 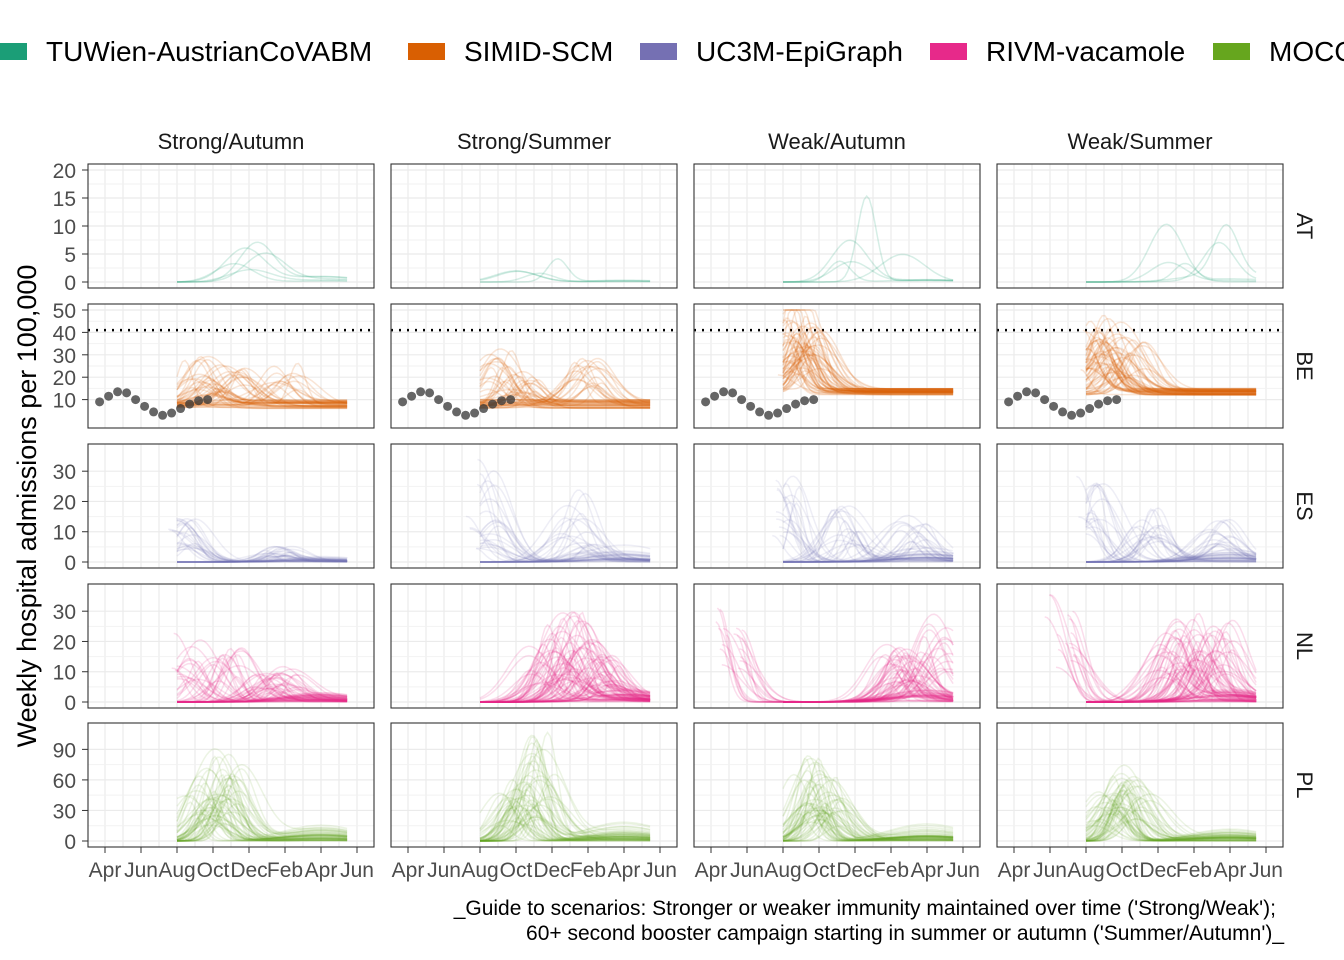 What do you see at coordinates (1014, 870) in the screenshot?
I see `x-tick-label: Apr` at bounding box center [1014, 870].